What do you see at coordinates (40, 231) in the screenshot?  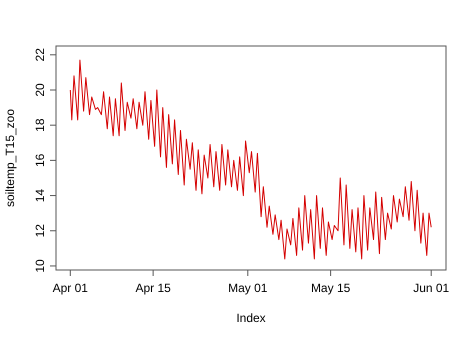 I see `y-tick-label: 12` at bounding box center [40, 231].